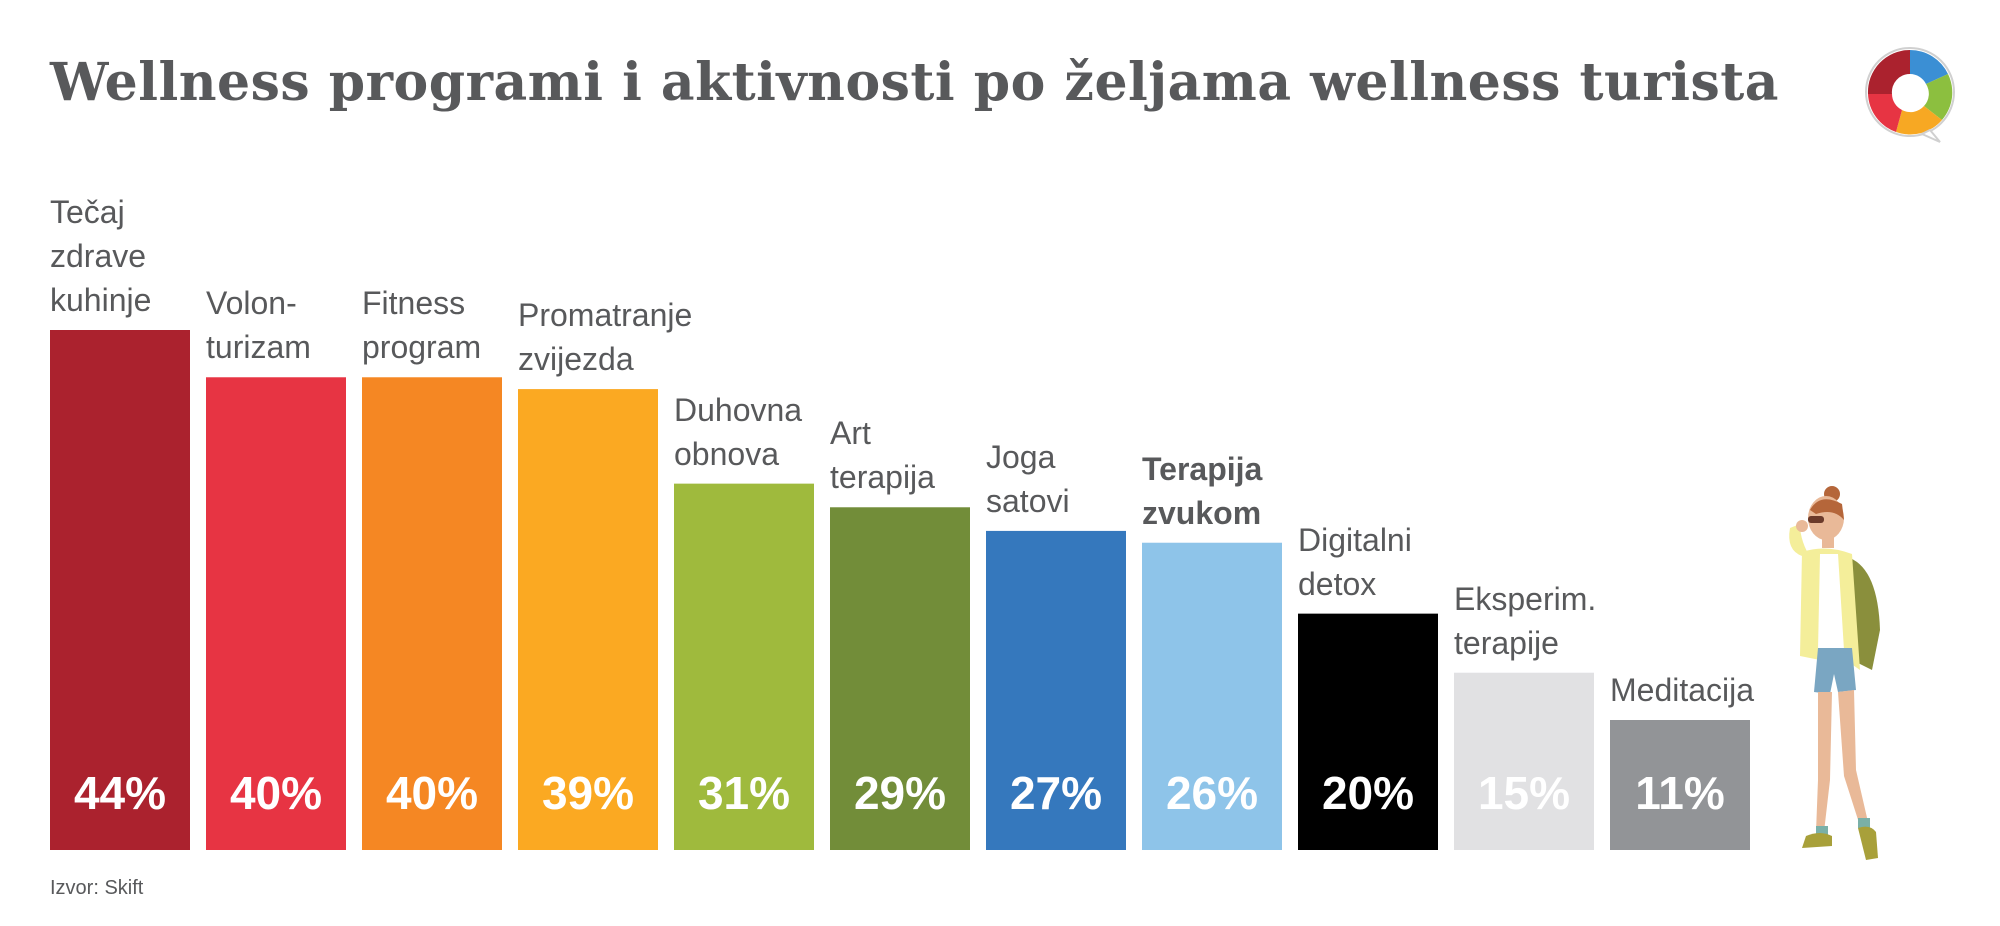 Image resolution: width=2000 pixels, height=926 pixels. Describe the element at coordinates (120, 793) in the screenshot. I see `bar-value-label-1: 44%` at that location.